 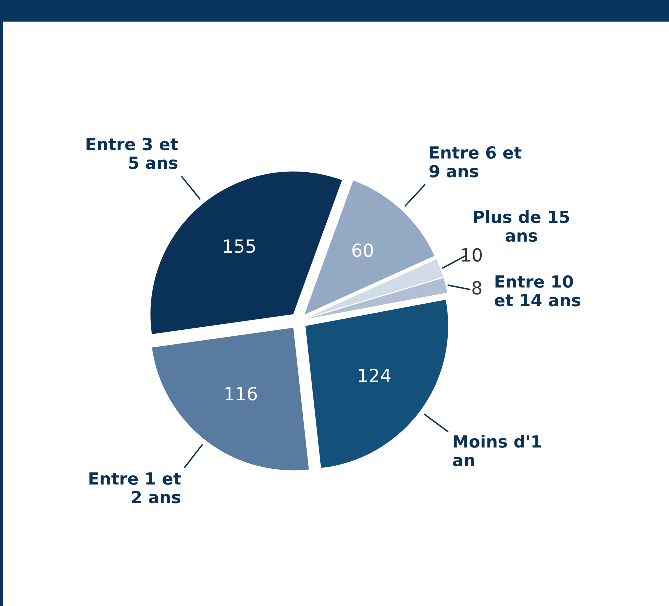 What do you see at coordinates (242, 394) in the screenshot?
I see `data-label: 116` at bounding box center [242, 394].